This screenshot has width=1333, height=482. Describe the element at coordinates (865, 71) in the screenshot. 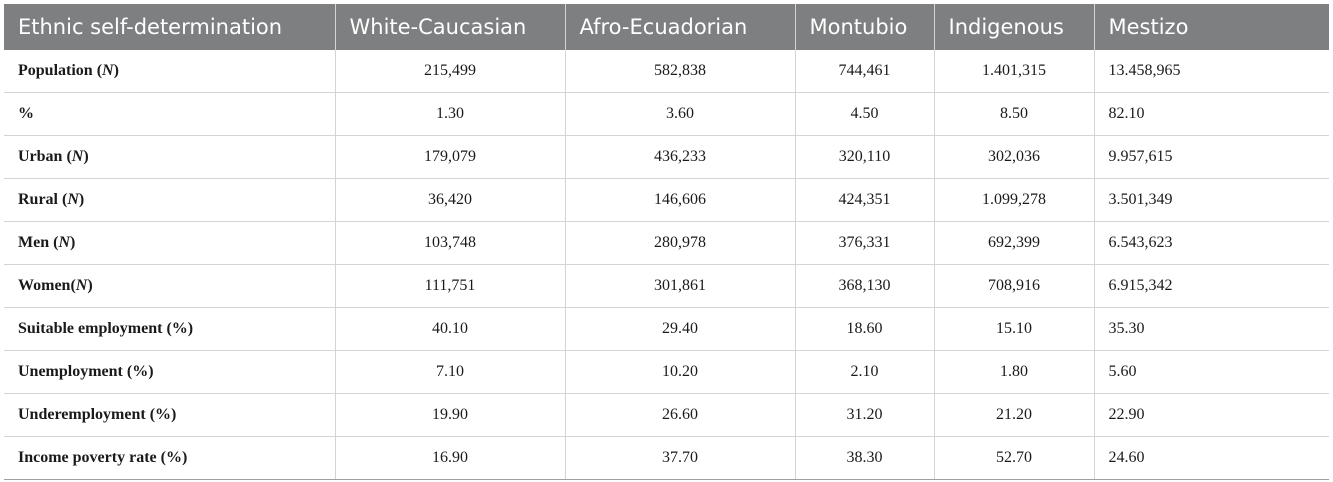

I see `table-cell: 744,461` at that location.